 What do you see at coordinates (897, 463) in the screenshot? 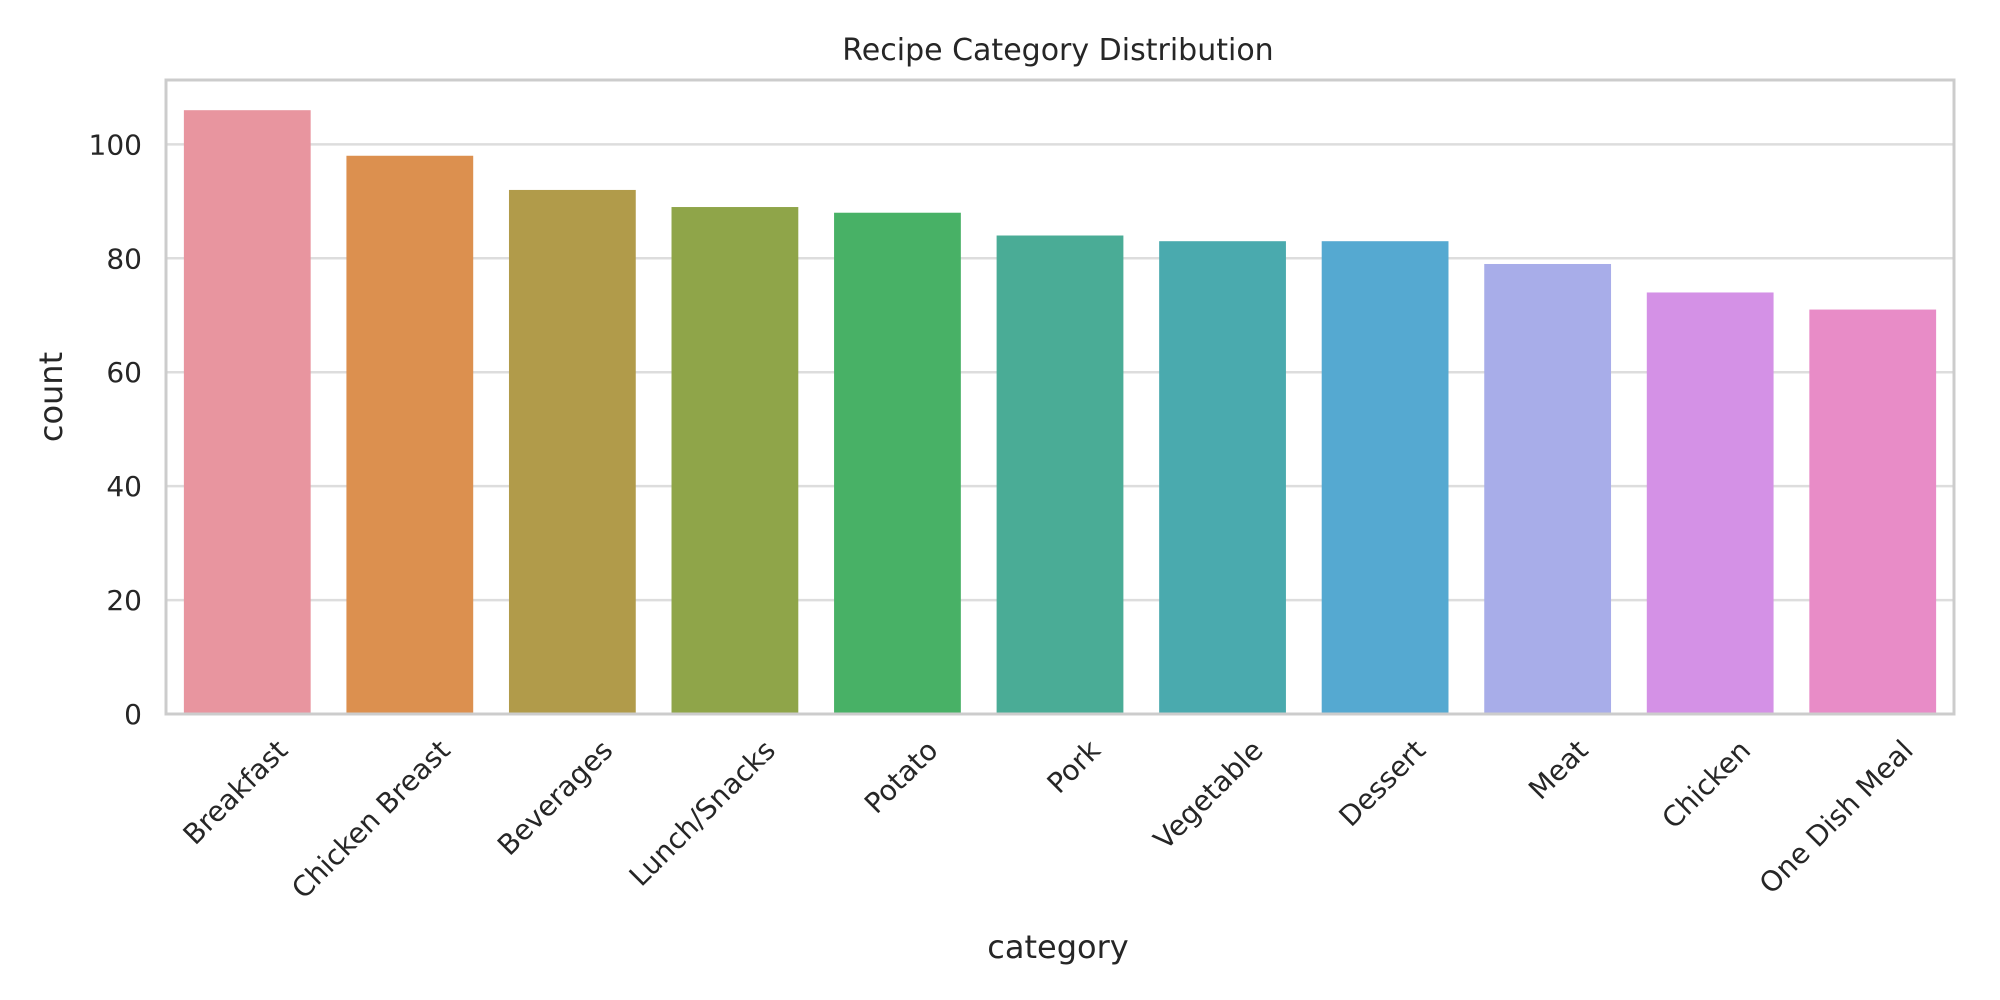
I see `bar-potato` at bounding box center [897, 463].